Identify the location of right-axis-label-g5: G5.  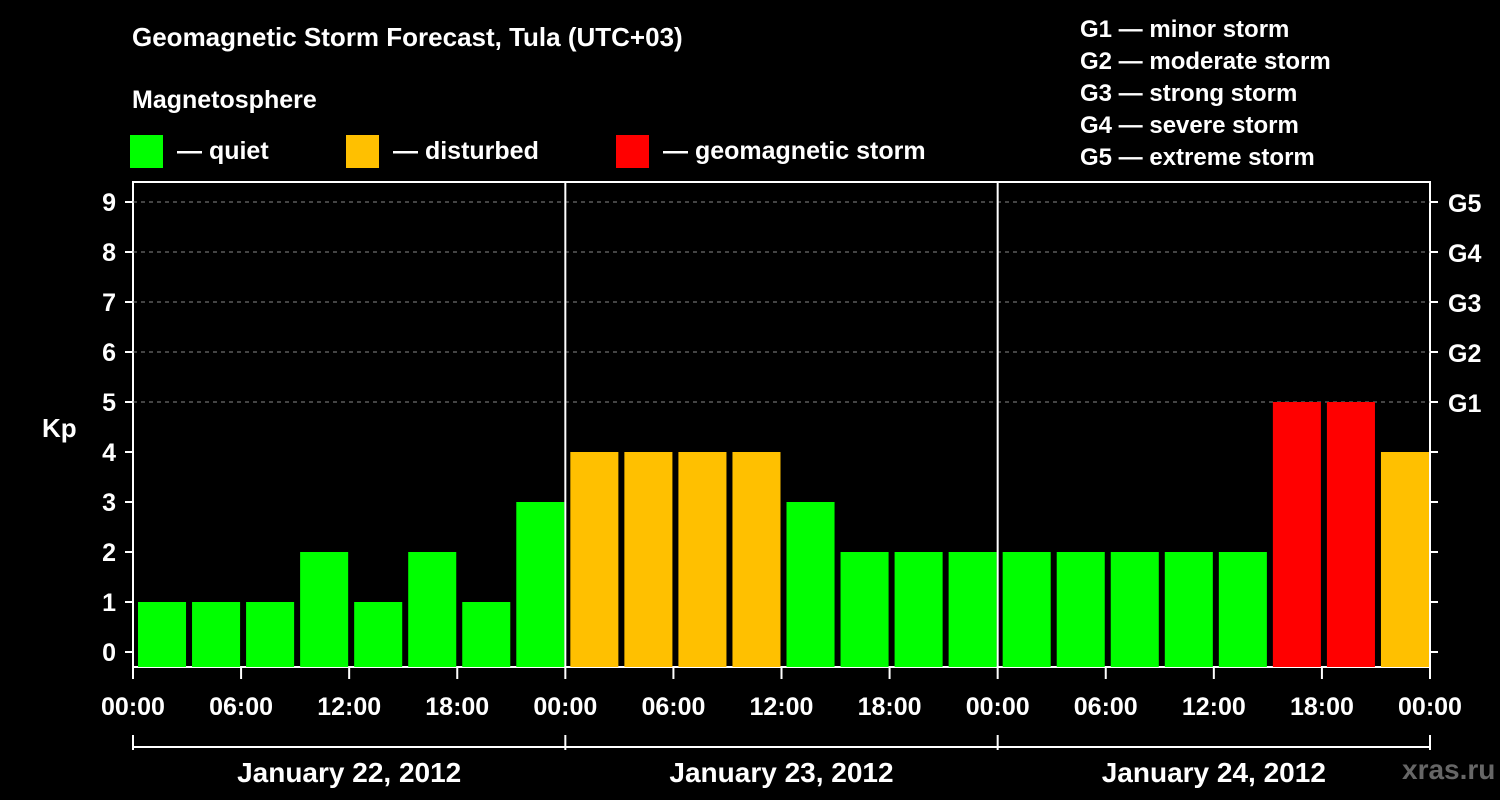
(1464, 204).